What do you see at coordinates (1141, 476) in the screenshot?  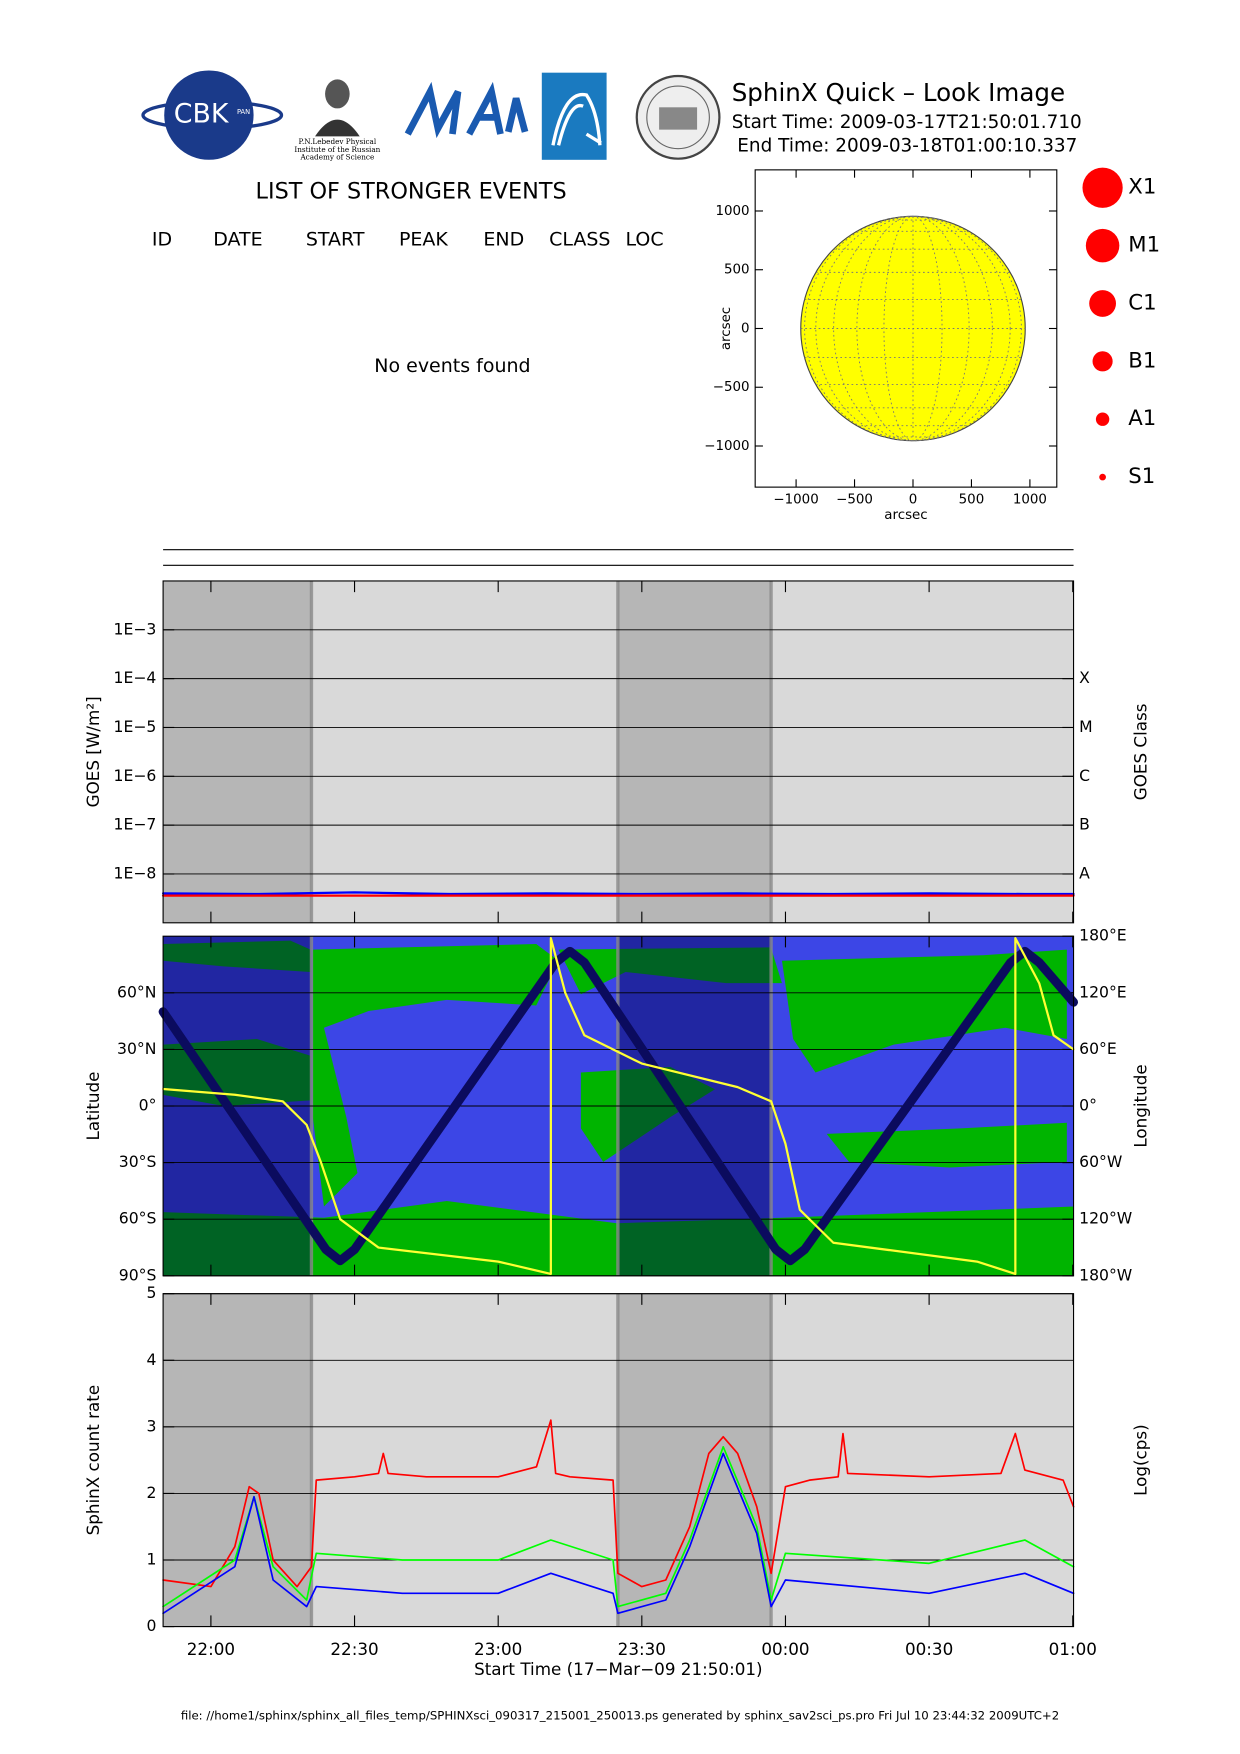 I see `legend-label: S1` at bounding box center [1141, 476].